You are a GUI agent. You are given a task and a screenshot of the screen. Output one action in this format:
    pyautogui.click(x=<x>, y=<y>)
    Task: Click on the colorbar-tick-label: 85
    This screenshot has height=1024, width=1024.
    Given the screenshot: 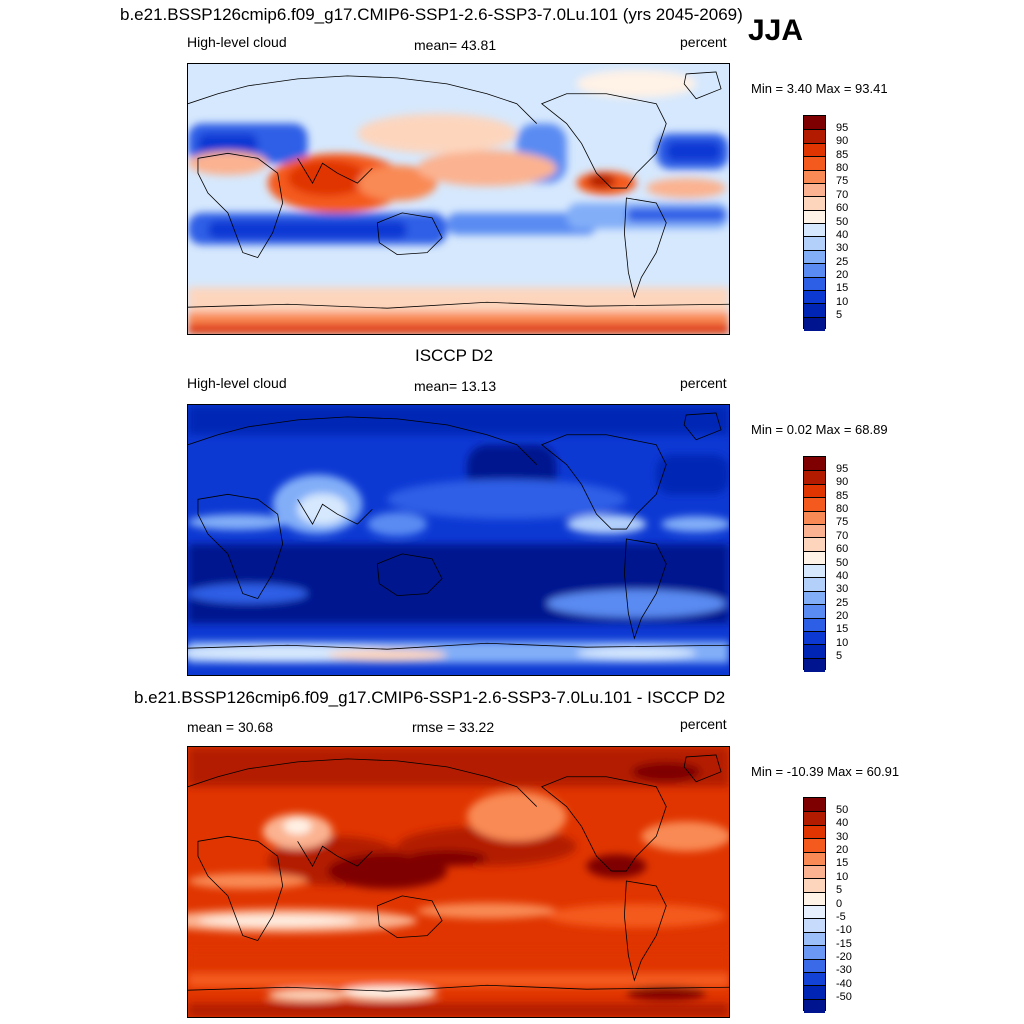 What is the action you would take?
    pyautogui.click(x=842, y=495)
    